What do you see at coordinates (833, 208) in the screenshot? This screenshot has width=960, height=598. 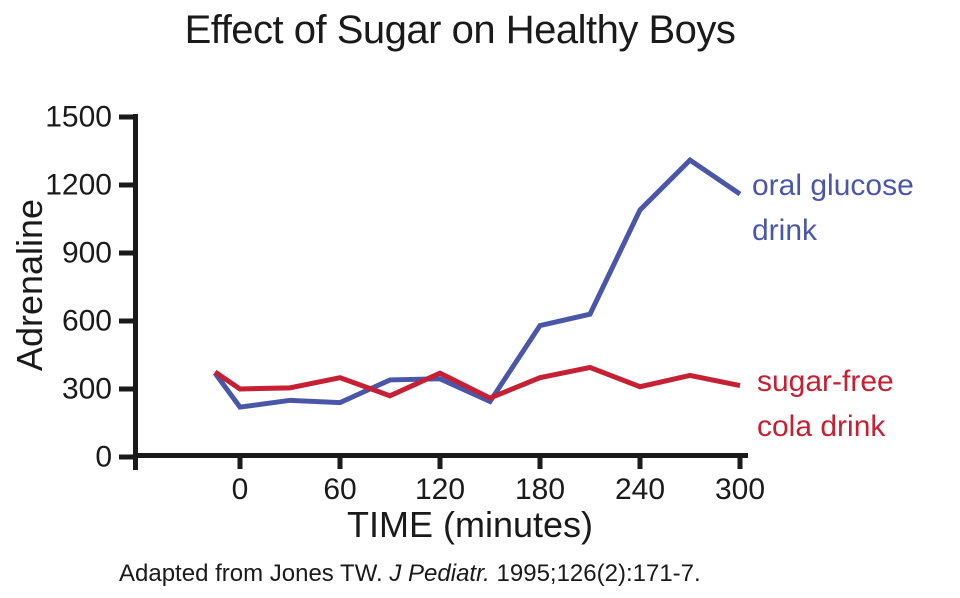 I see `legend-oral-glucose-drink: oral glucose drink` at bounding box center [833, 208].